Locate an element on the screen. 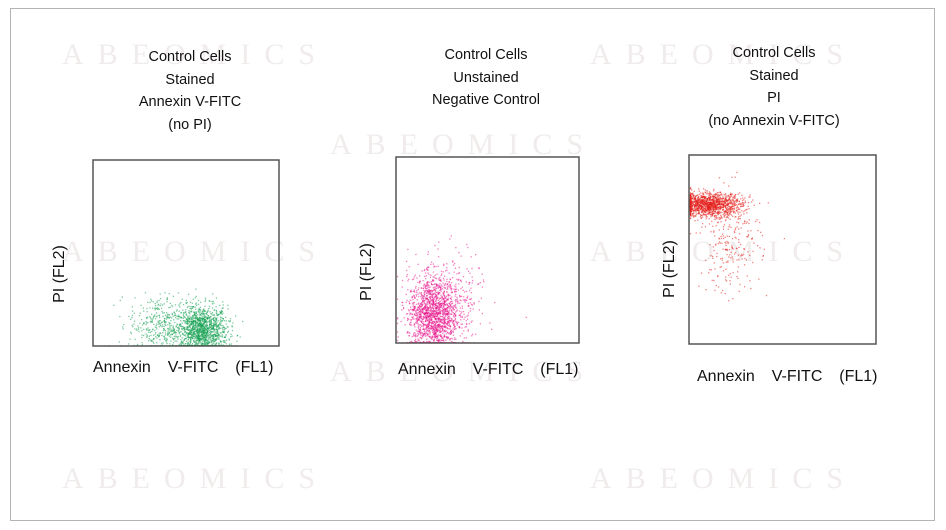 The width and height of the screenshot is (946, 530). plot1-title-line: Annexin V-FITC is located at coordinates (190, 102).